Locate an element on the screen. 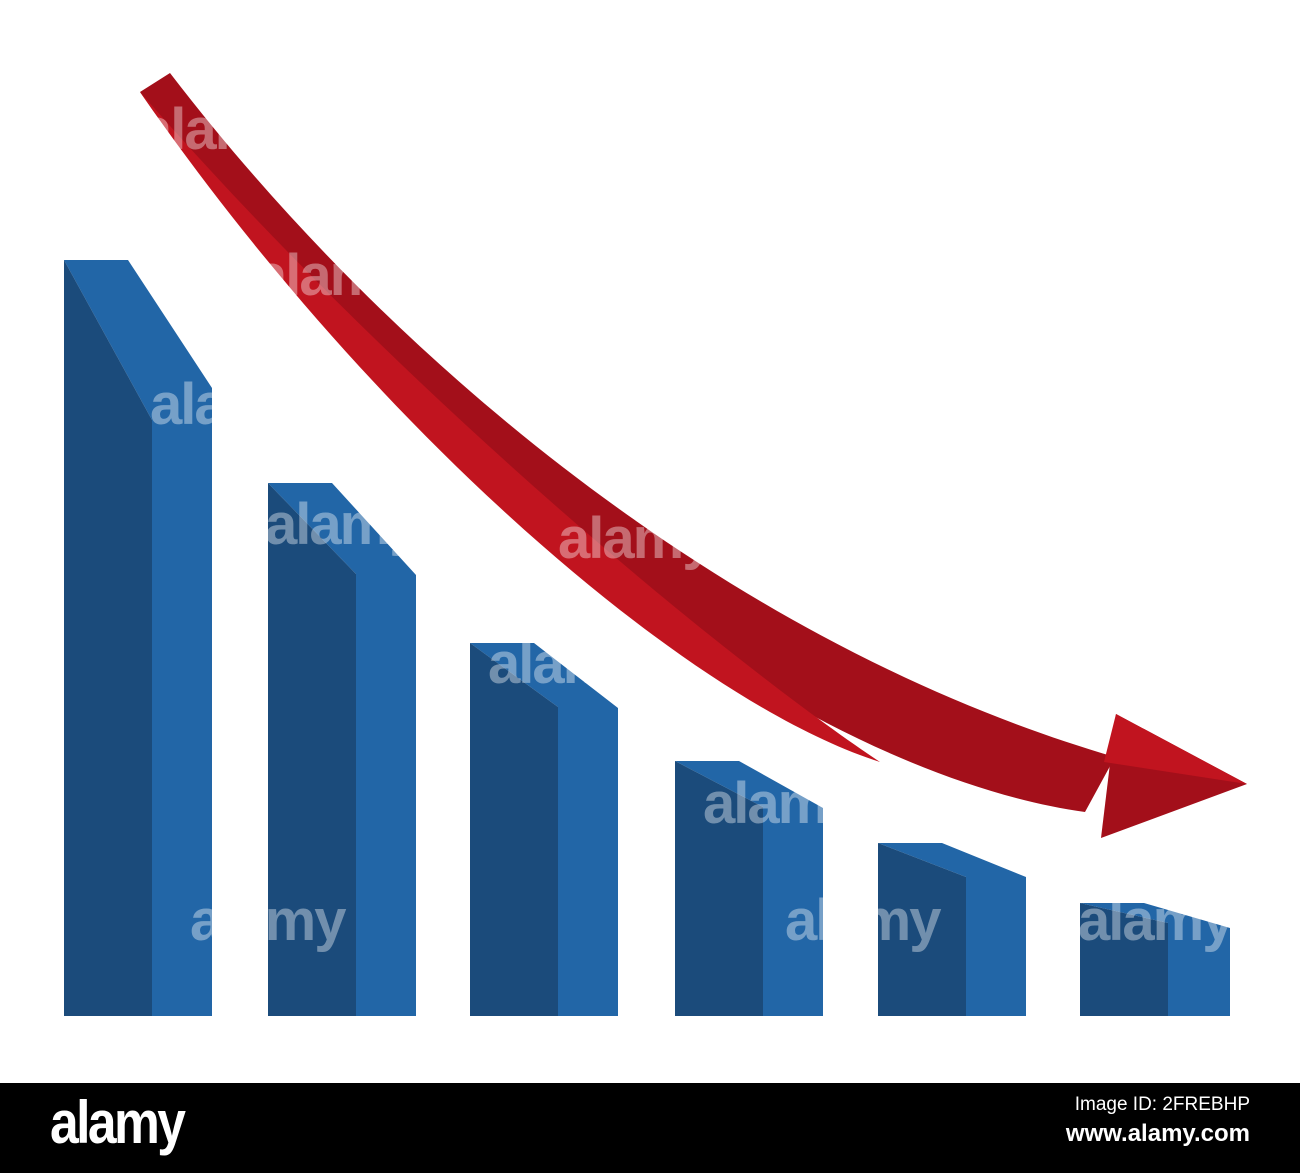  image-id-text: Image ID: 2FREBHP is located at coordinates (1162, 1104).